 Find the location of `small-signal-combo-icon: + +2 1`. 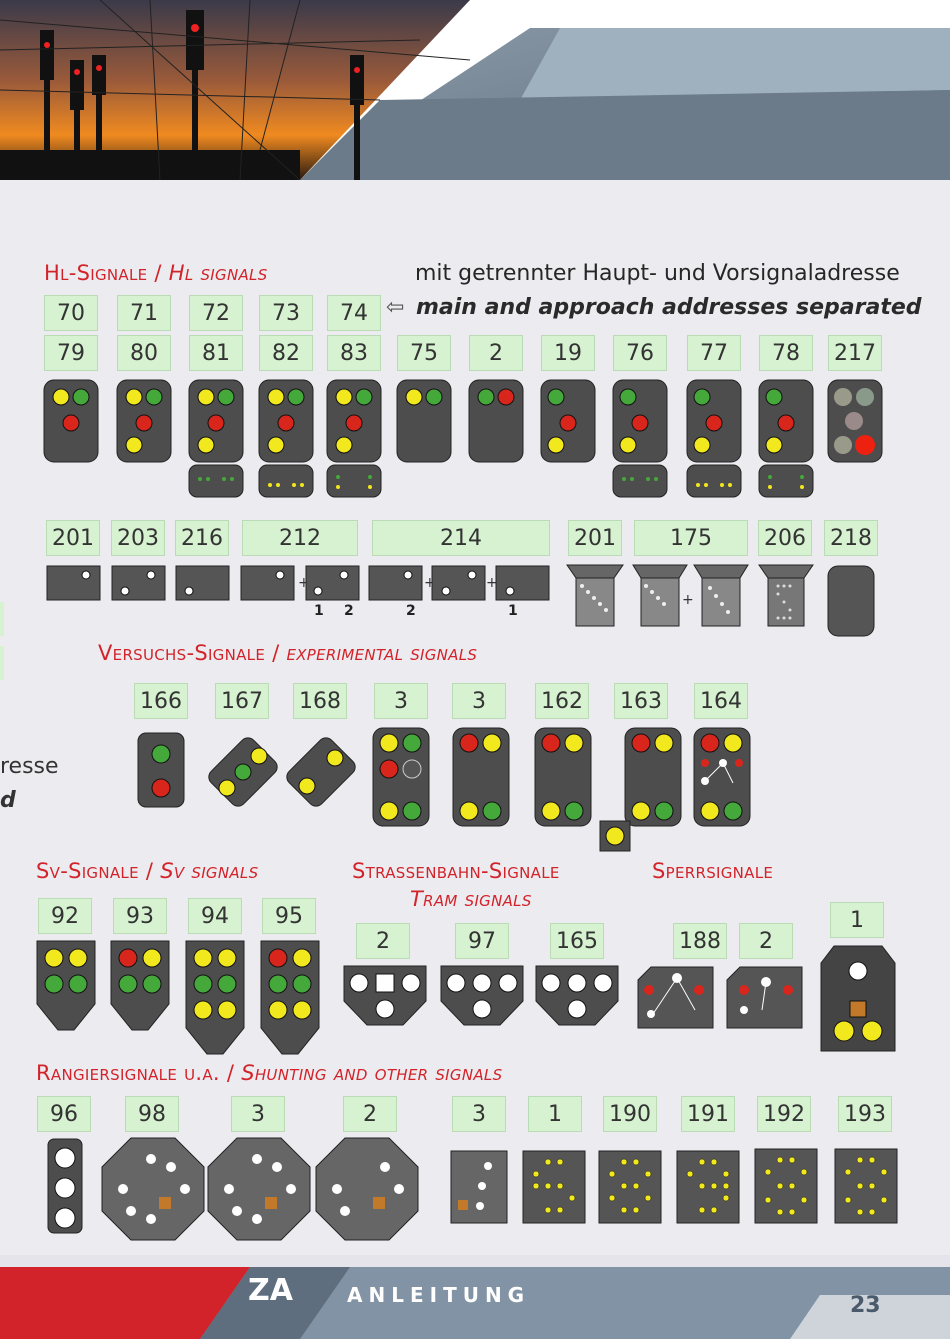

small-signal-combo-icon: + +2 1 is located at coordinates (459, 592).